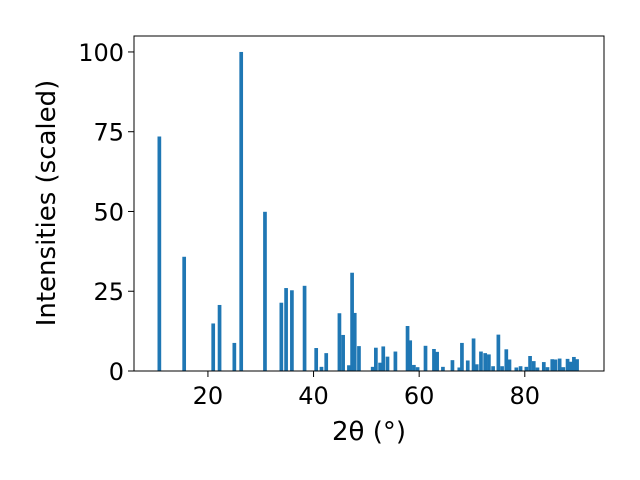 This screenshot has height=480, width=640. Describe the element at coordinates (101, 53) in the screenshot. I see `y-tick-label: 100` at that location.